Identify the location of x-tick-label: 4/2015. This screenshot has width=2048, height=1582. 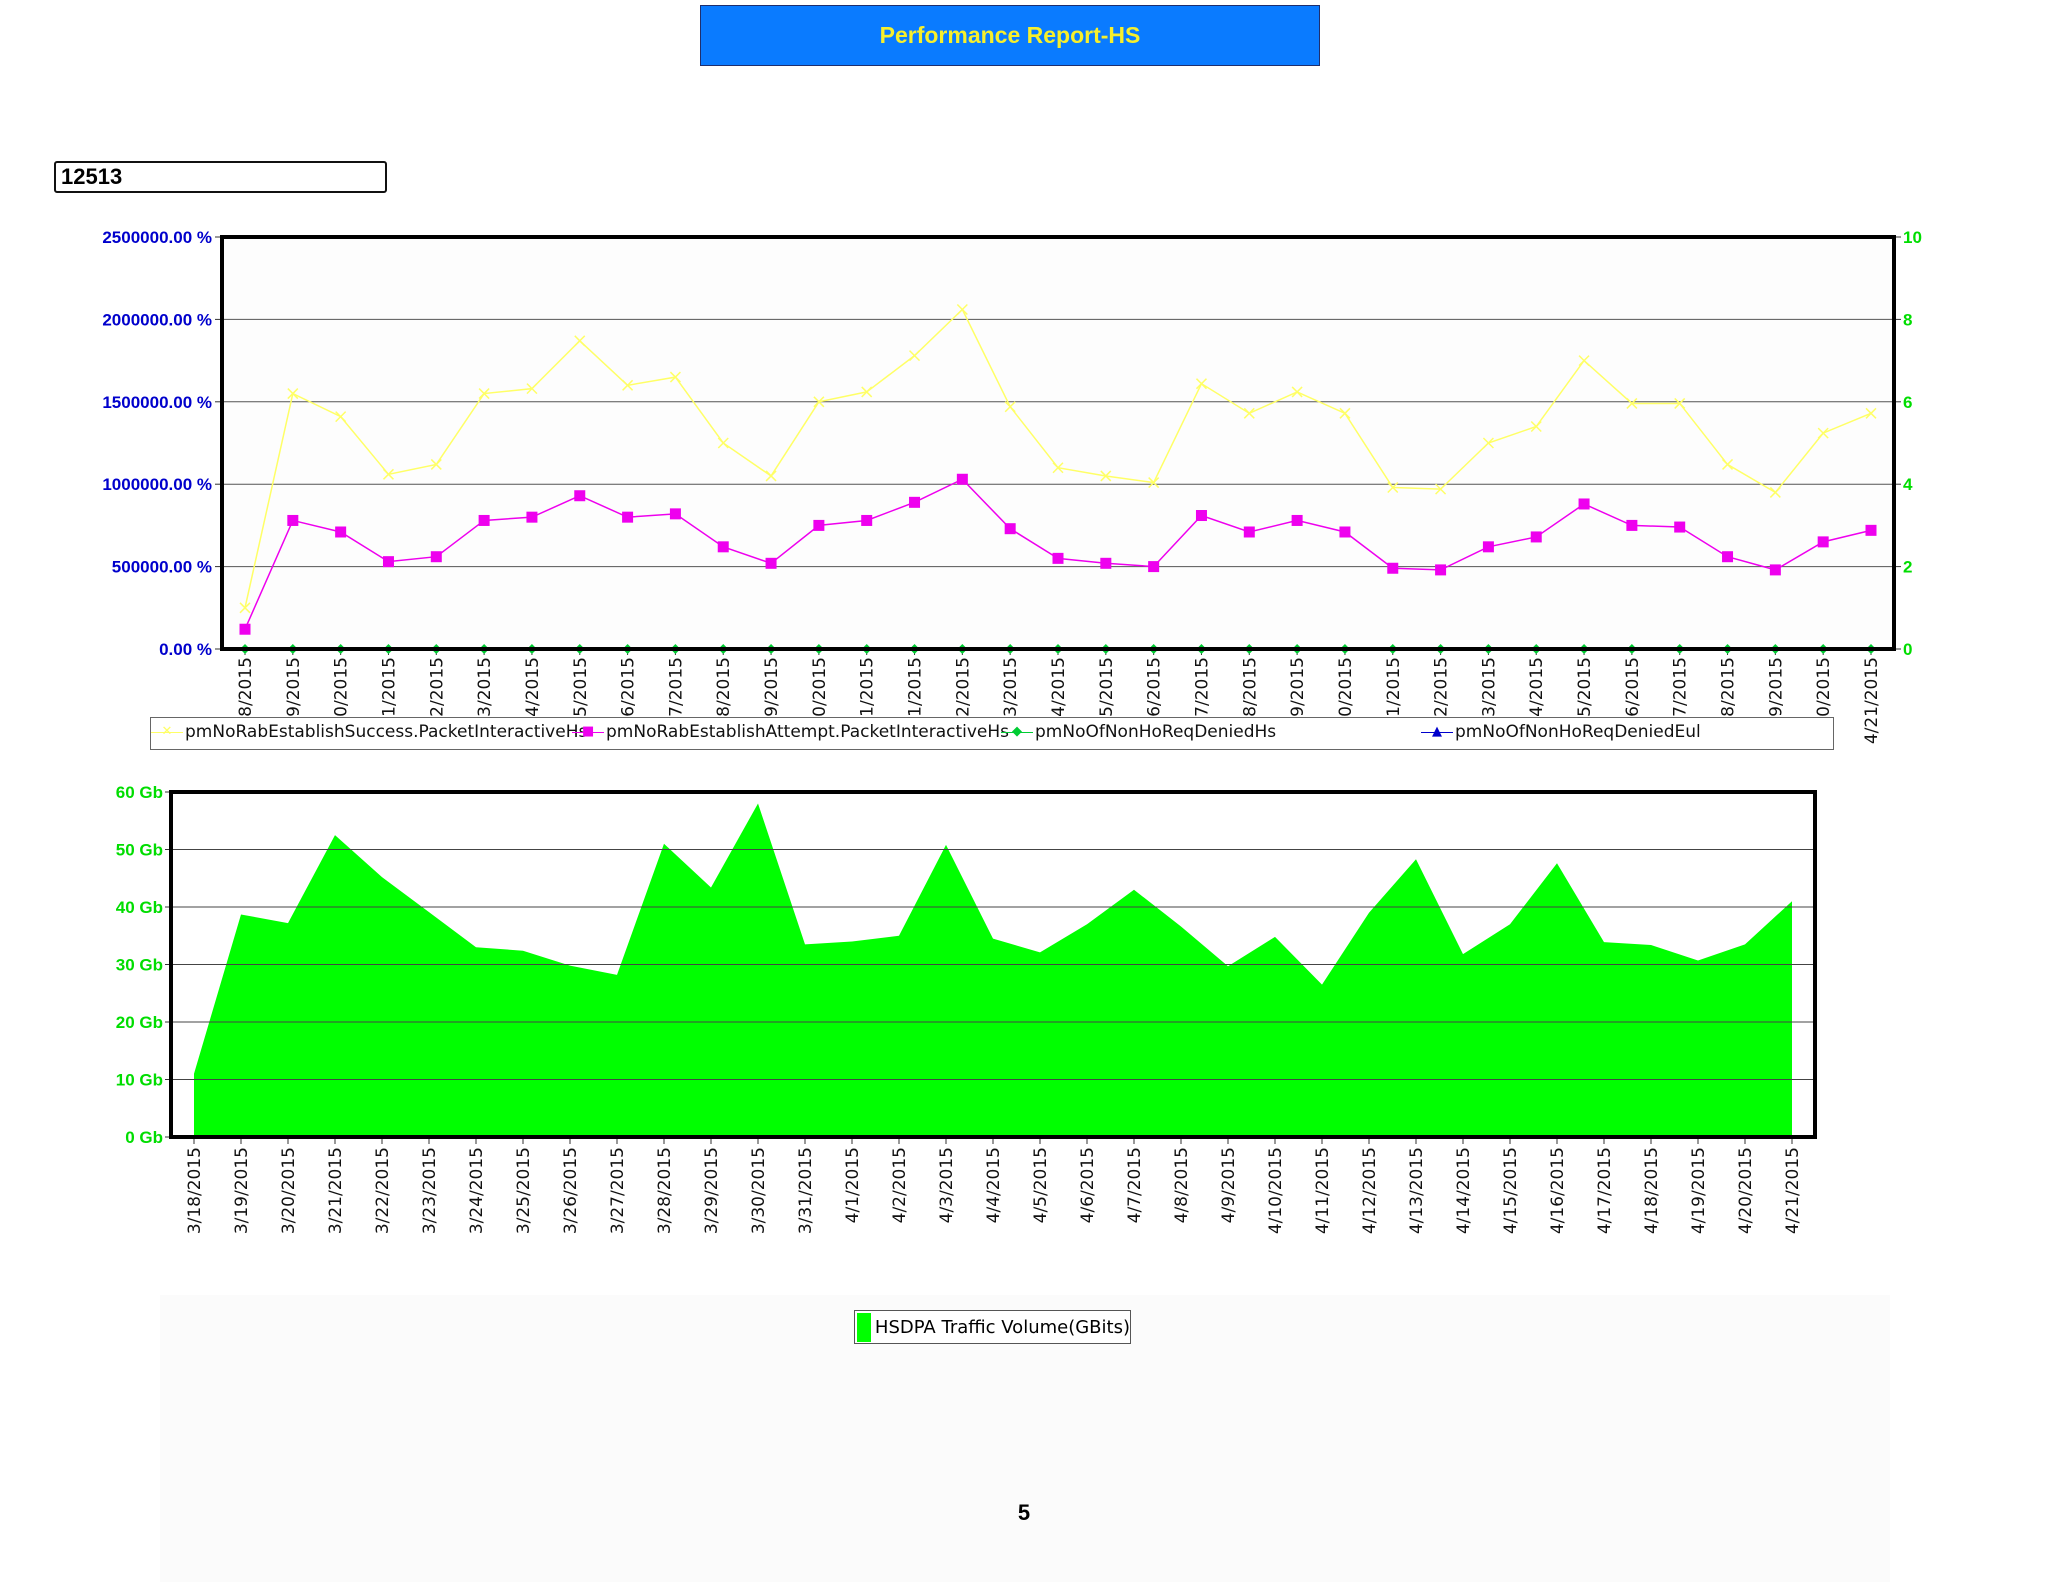
(533, 687).